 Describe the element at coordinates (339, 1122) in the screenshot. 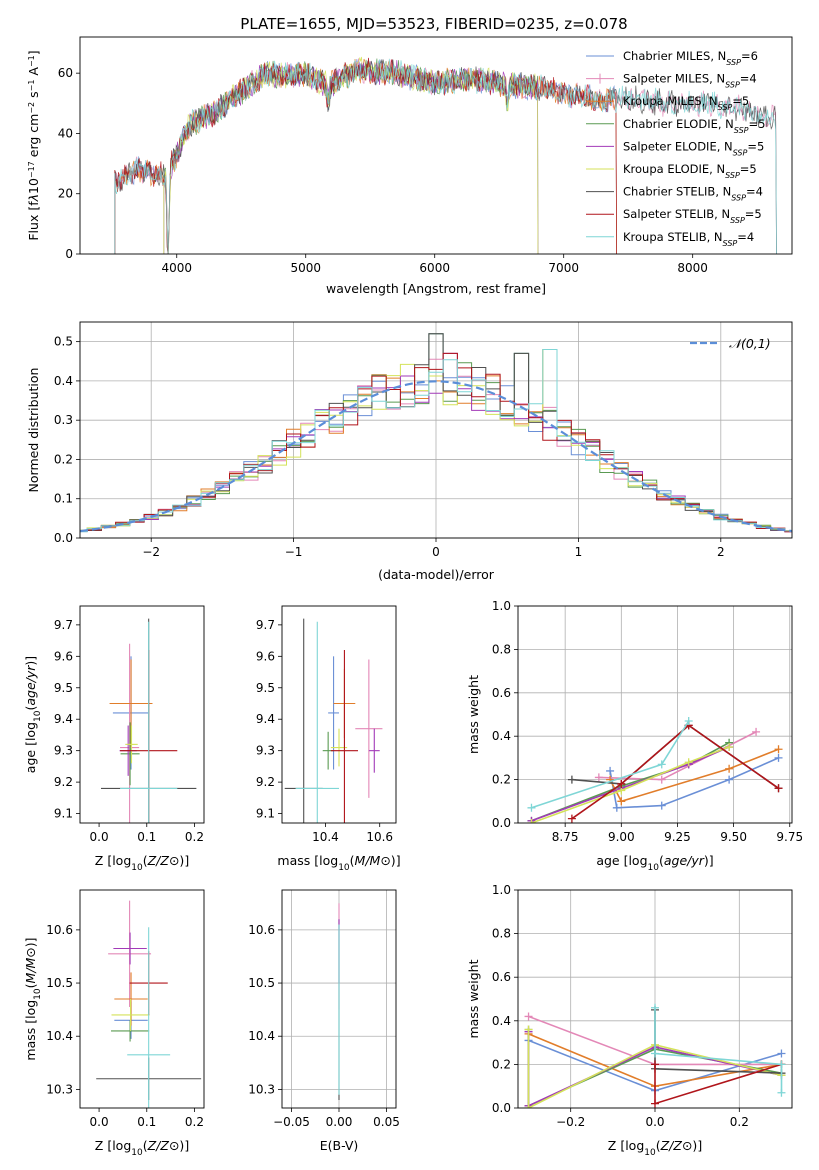

I see `x-tick-label: 0.00` at that location.